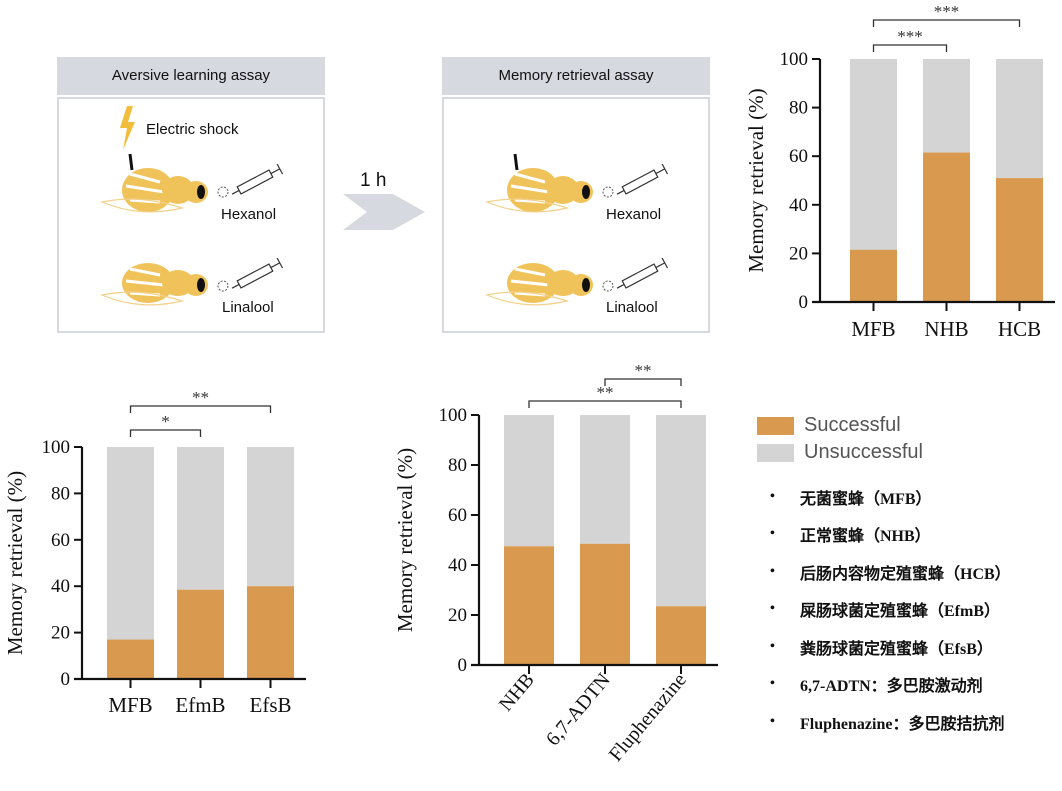 The image size is (1062, 791). I want to click on note-text: 6,7-ADTN：多巴胺激动剂, so click(891, 687).